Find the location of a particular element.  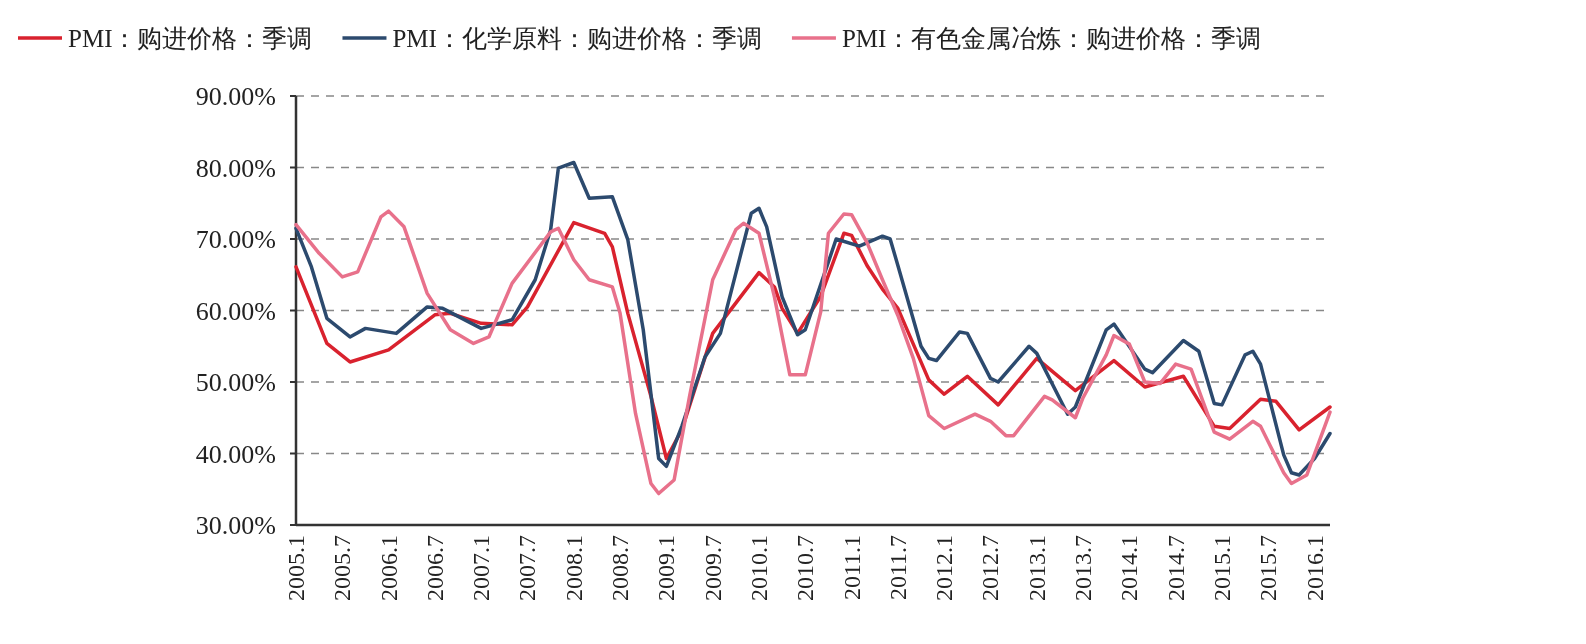

x-tick-label: 2009.1 is located at coordinates (666, 568).